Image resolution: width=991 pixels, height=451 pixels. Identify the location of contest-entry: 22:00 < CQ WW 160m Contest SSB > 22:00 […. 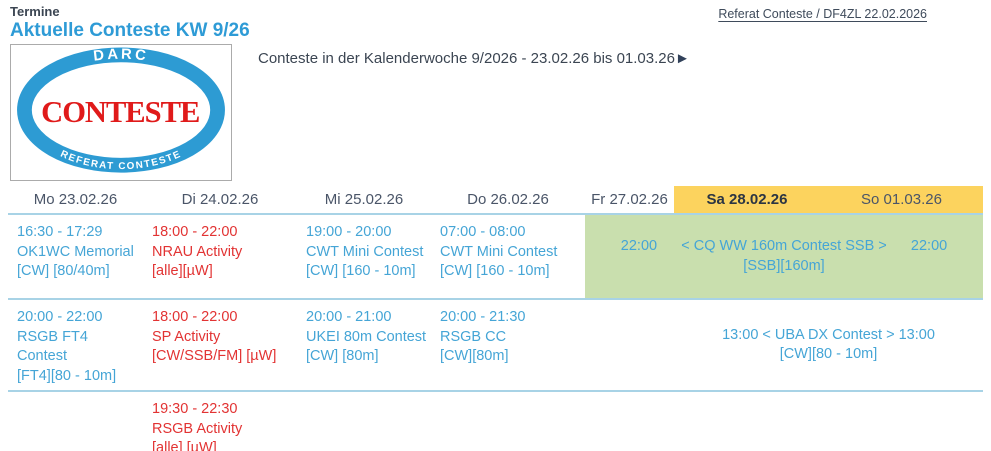
(784, 256).